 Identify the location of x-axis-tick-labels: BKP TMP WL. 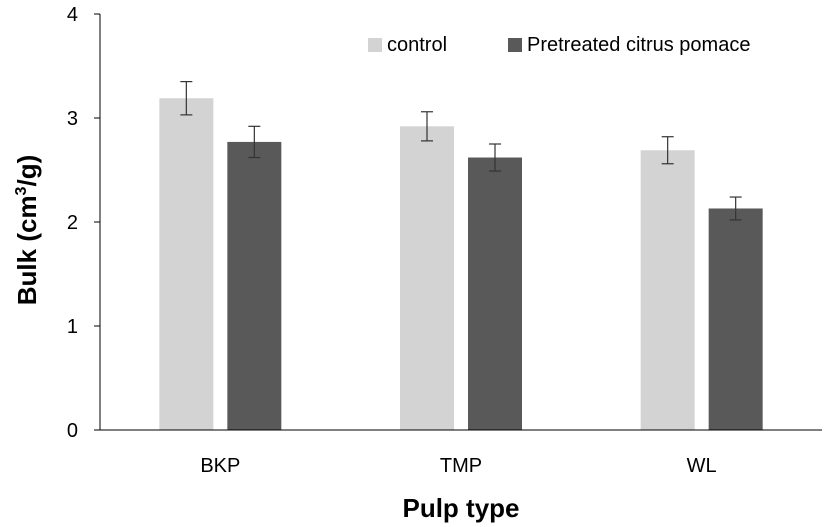
(458, 466).